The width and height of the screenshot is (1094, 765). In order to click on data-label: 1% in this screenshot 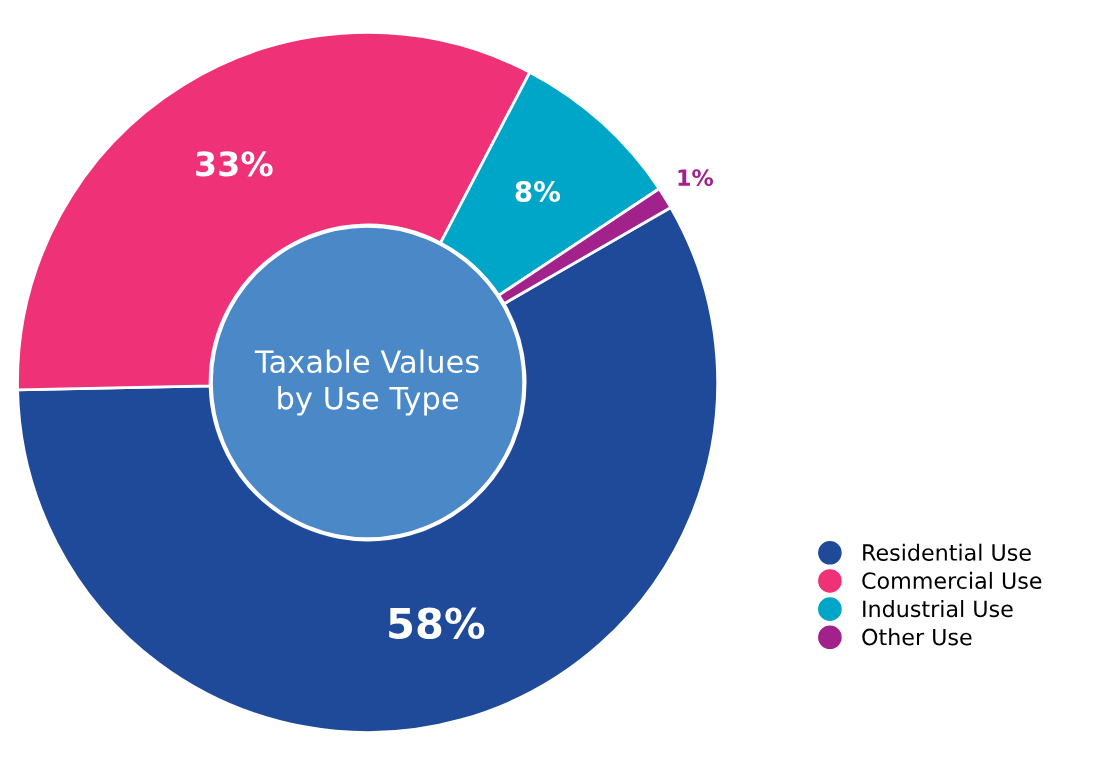, I will do `click(696, 178)`.